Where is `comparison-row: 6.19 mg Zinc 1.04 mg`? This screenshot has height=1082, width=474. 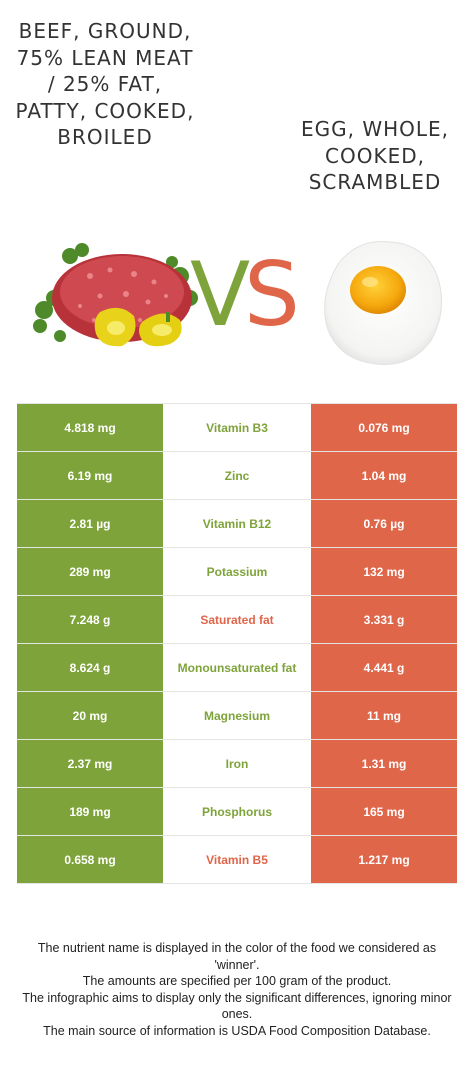 comparison-row: 6.19 mg Zinc 1.04 mg is located at coordinates (237, 475).